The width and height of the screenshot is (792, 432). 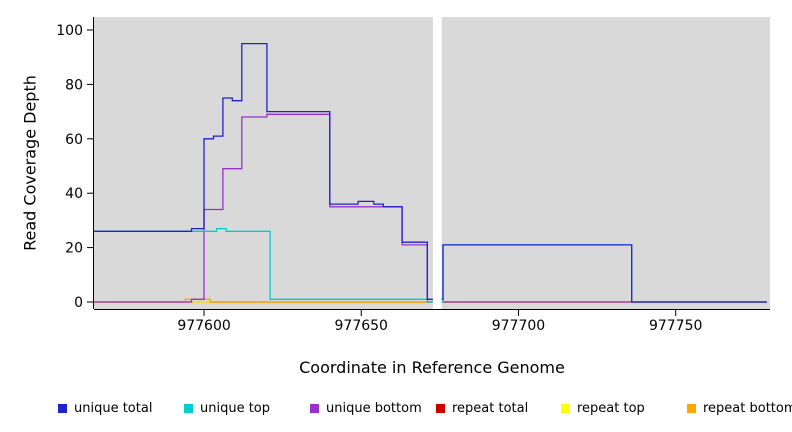 What do you see at coordinates (78, 303) in the screenshot?
I see `y-tick-label: 0` at bounding box center [78, 303].